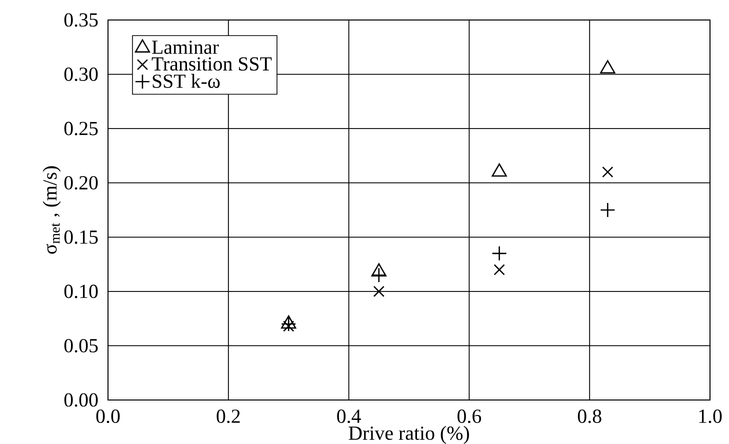 The image size is (729, 444). I want to click on y-tick-label: 0.25, so click(81, 129).